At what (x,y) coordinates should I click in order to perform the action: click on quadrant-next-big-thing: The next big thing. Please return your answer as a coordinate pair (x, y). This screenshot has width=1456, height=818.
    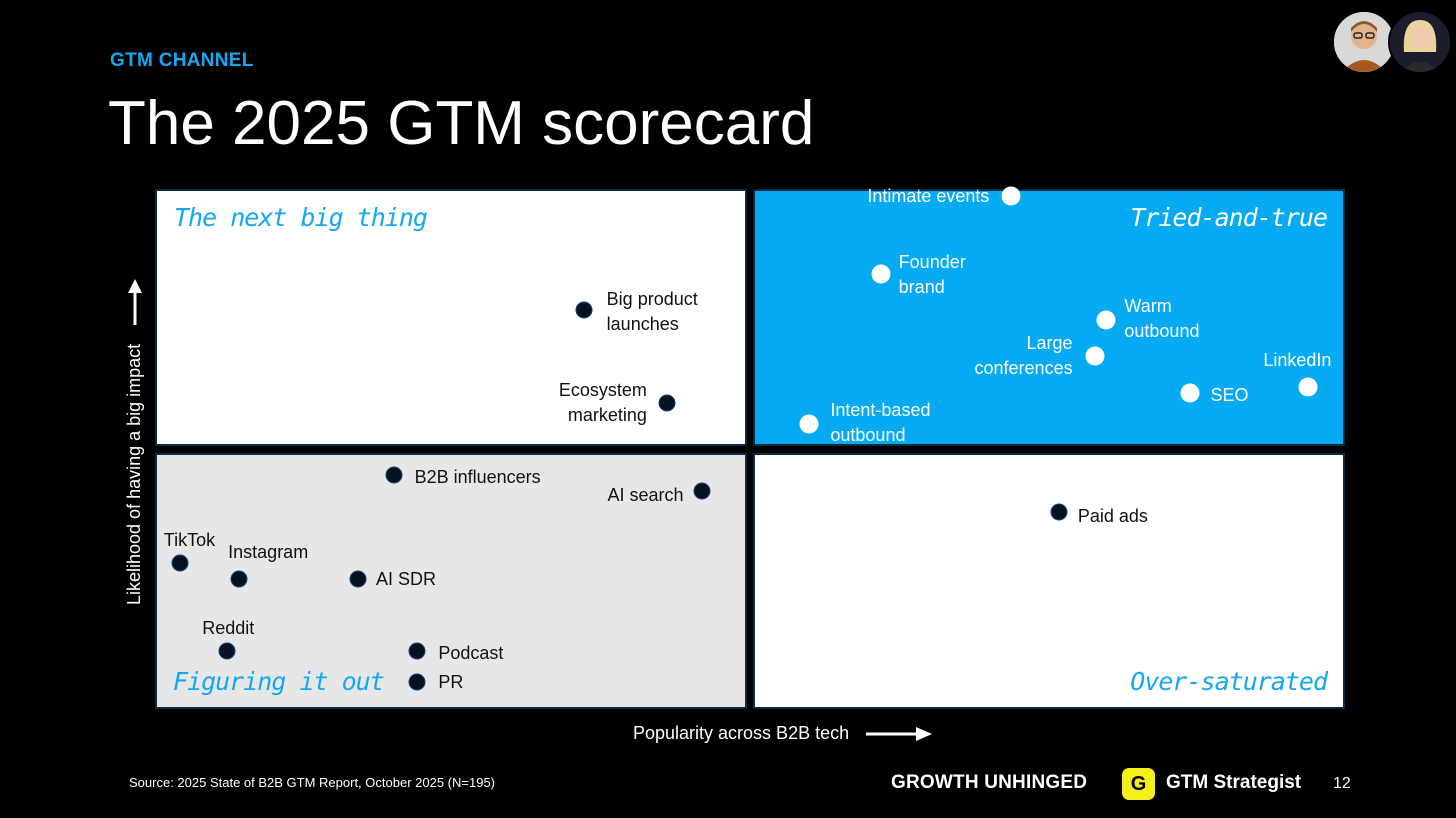
    Looking at the image, I should click on (451, 317).